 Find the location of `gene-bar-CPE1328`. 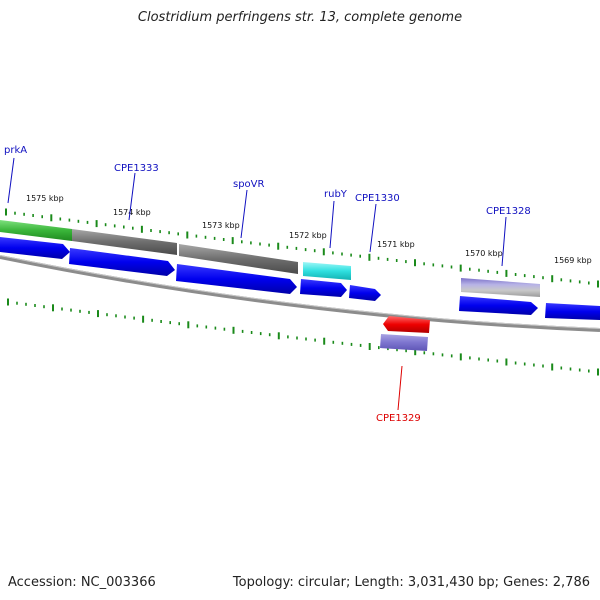

gene-bar-CPE1328 is located at coordinates (500, 287).